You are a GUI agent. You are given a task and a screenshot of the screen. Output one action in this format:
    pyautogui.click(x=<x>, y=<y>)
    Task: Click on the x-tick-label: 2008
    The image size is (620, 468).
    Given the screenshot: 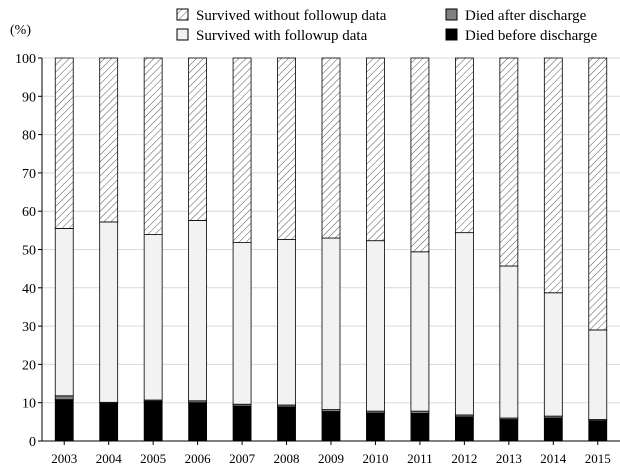 What is the action you would take?
    pyautogui.click(x=287, y=458)
    